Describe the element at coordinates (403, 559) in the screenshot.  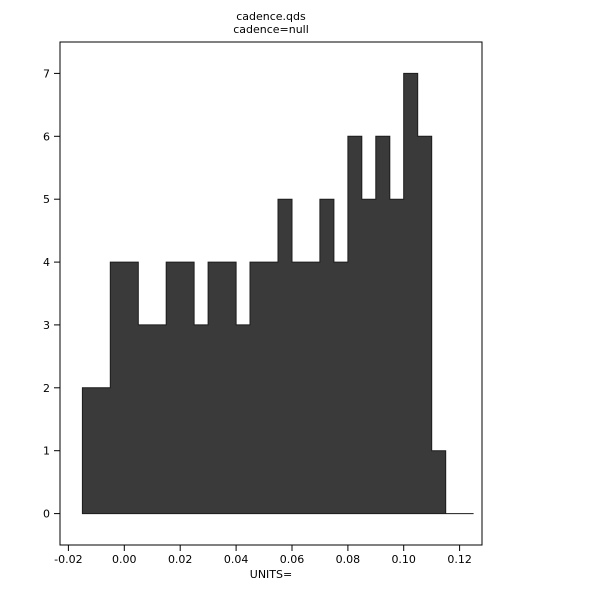
I see `x-axis-tick-label: 0.10` at that location.